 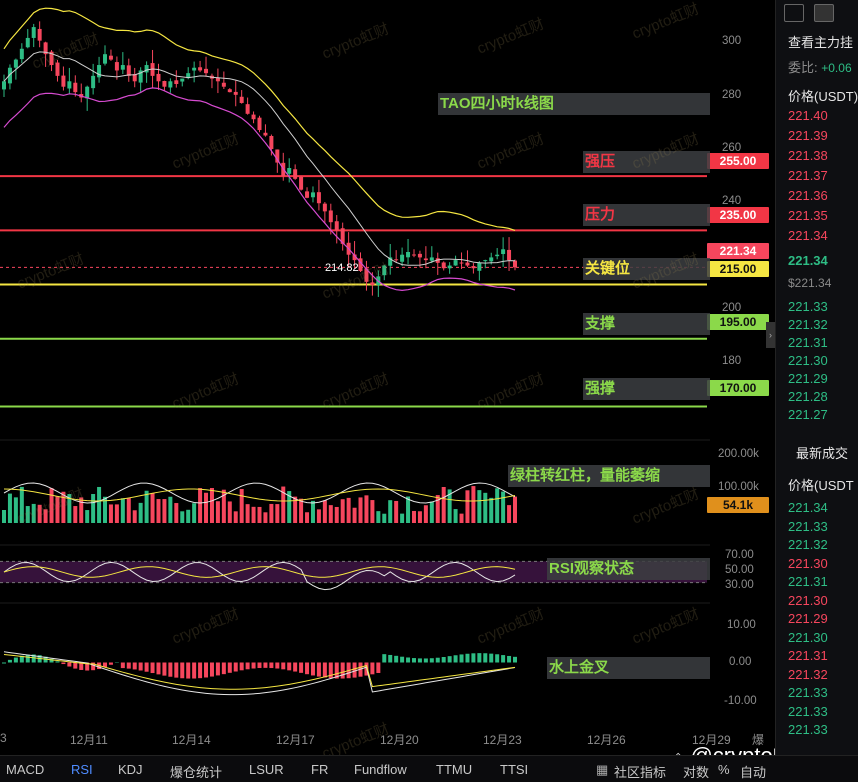 I want to click on rsi-tick-50: 50.00, so click(x=739, y=570).